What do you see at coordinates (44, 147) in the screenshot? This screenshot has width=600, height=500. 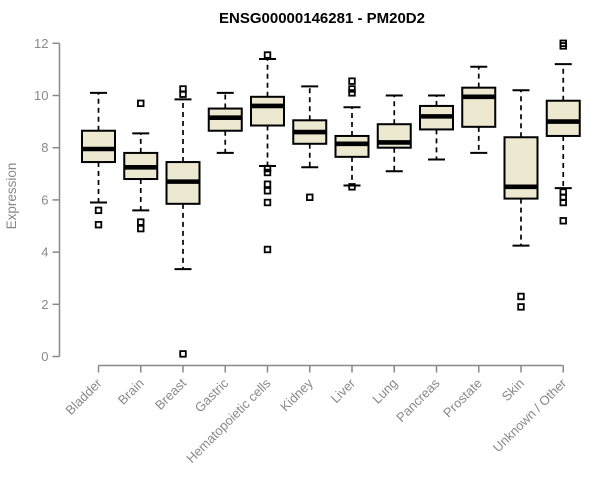 I see `y-tick-label: 8` at bounding box center [44, 147].